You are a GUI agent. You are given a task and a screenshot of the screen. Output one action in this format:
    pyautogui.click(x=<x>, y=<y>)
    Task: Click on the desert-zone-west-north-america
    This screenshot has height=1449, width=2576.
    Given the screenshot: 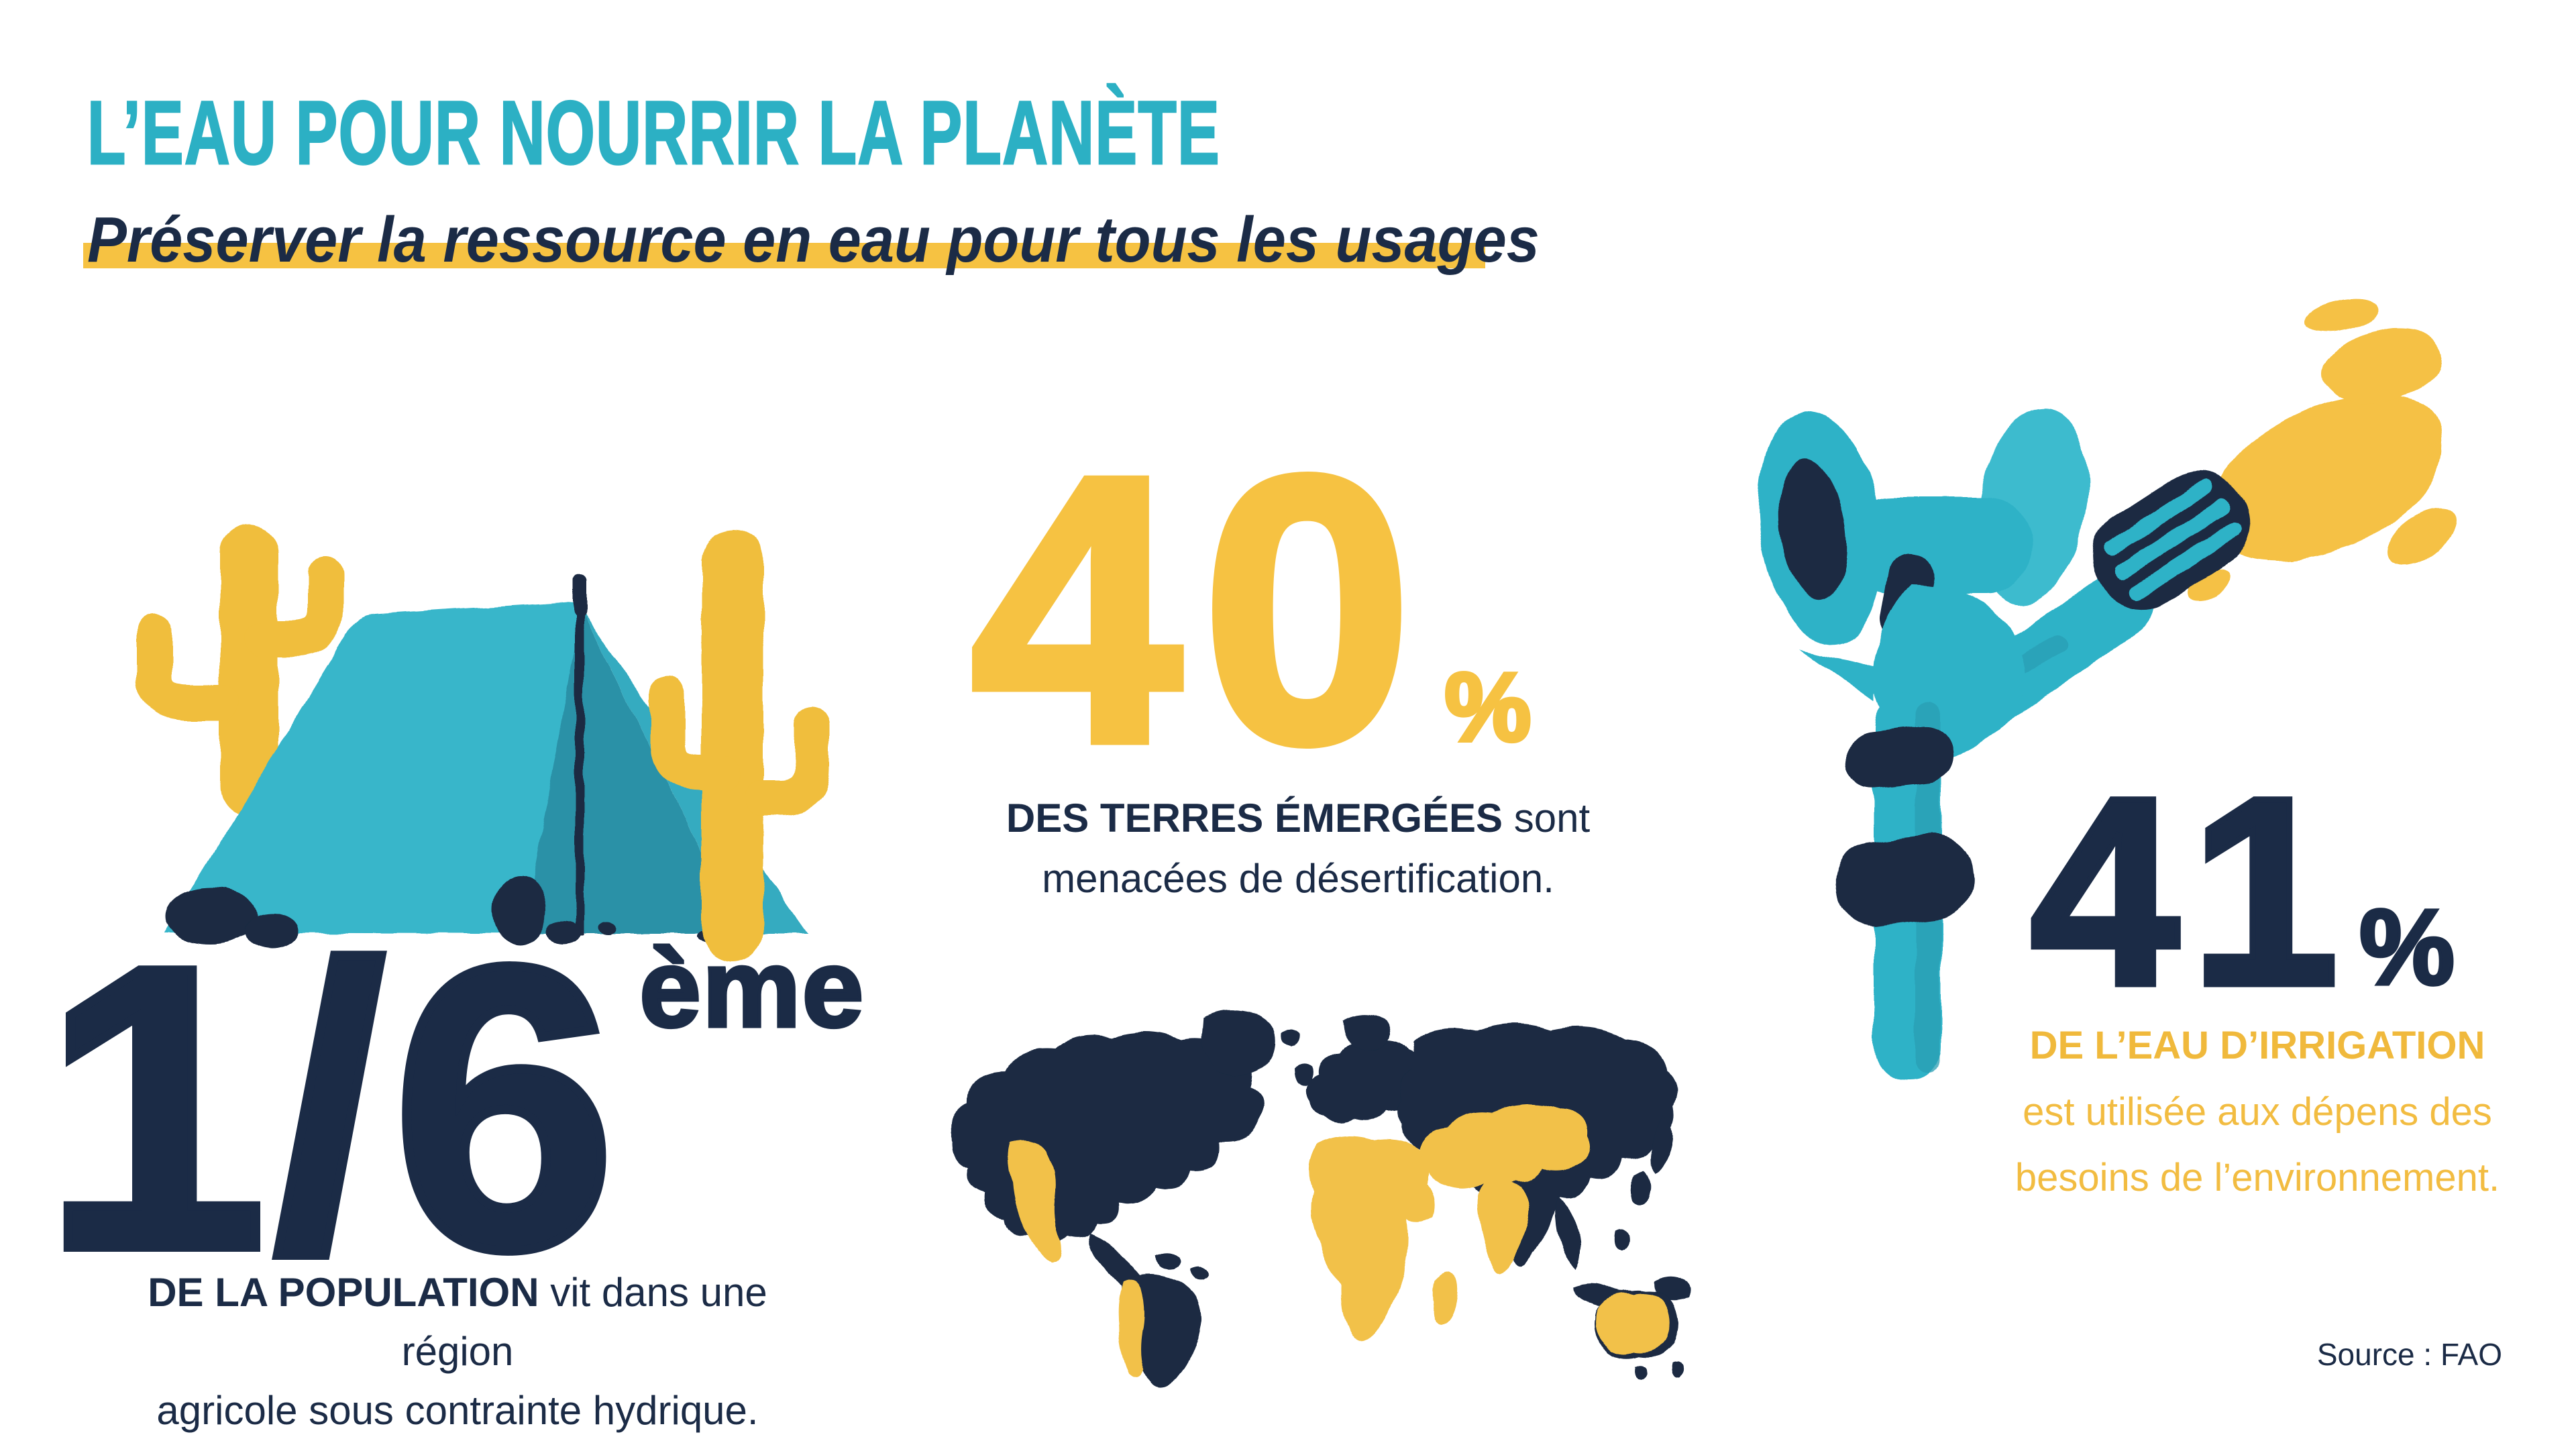 What is the action you would take?
    pyautogui.click(x=1034, y=1201)
    